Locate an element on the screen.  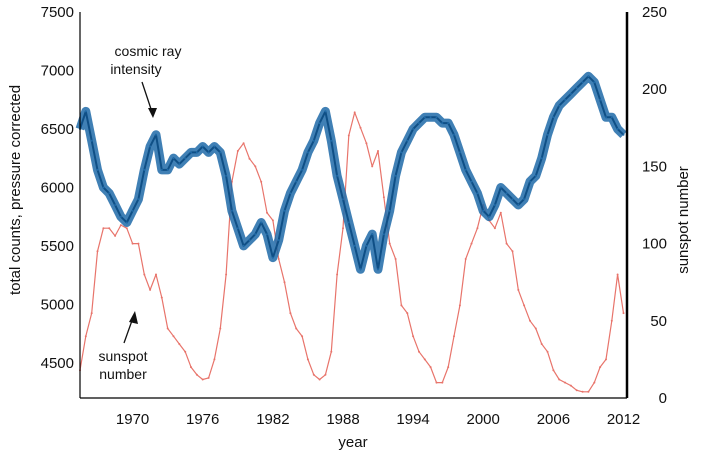
x-tick-label: 1982 is located at coordinates (272, 419).